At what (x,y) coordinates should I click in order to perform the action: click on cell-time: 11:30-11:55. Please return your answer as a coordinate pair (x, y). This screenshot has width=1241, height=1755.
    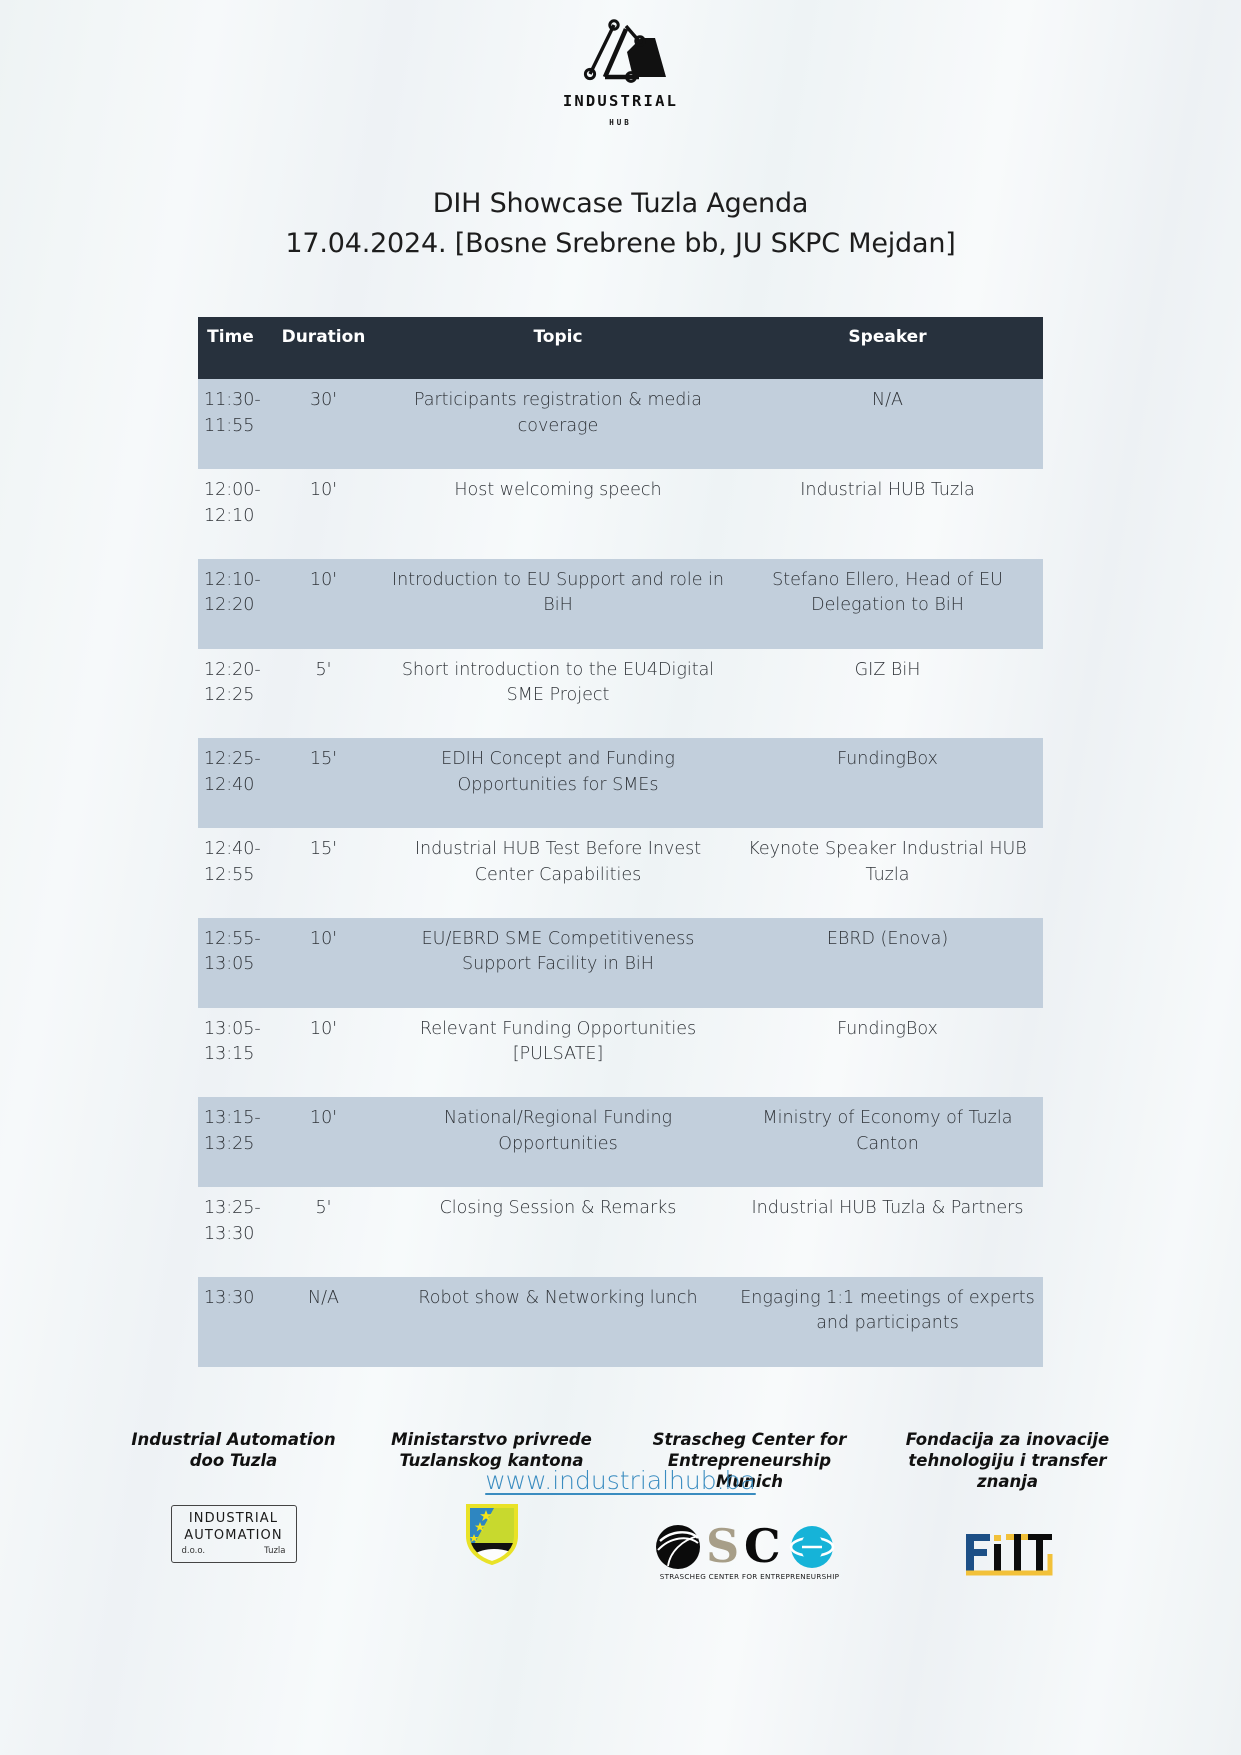
    Looking at the image, I should click on (230, 424).